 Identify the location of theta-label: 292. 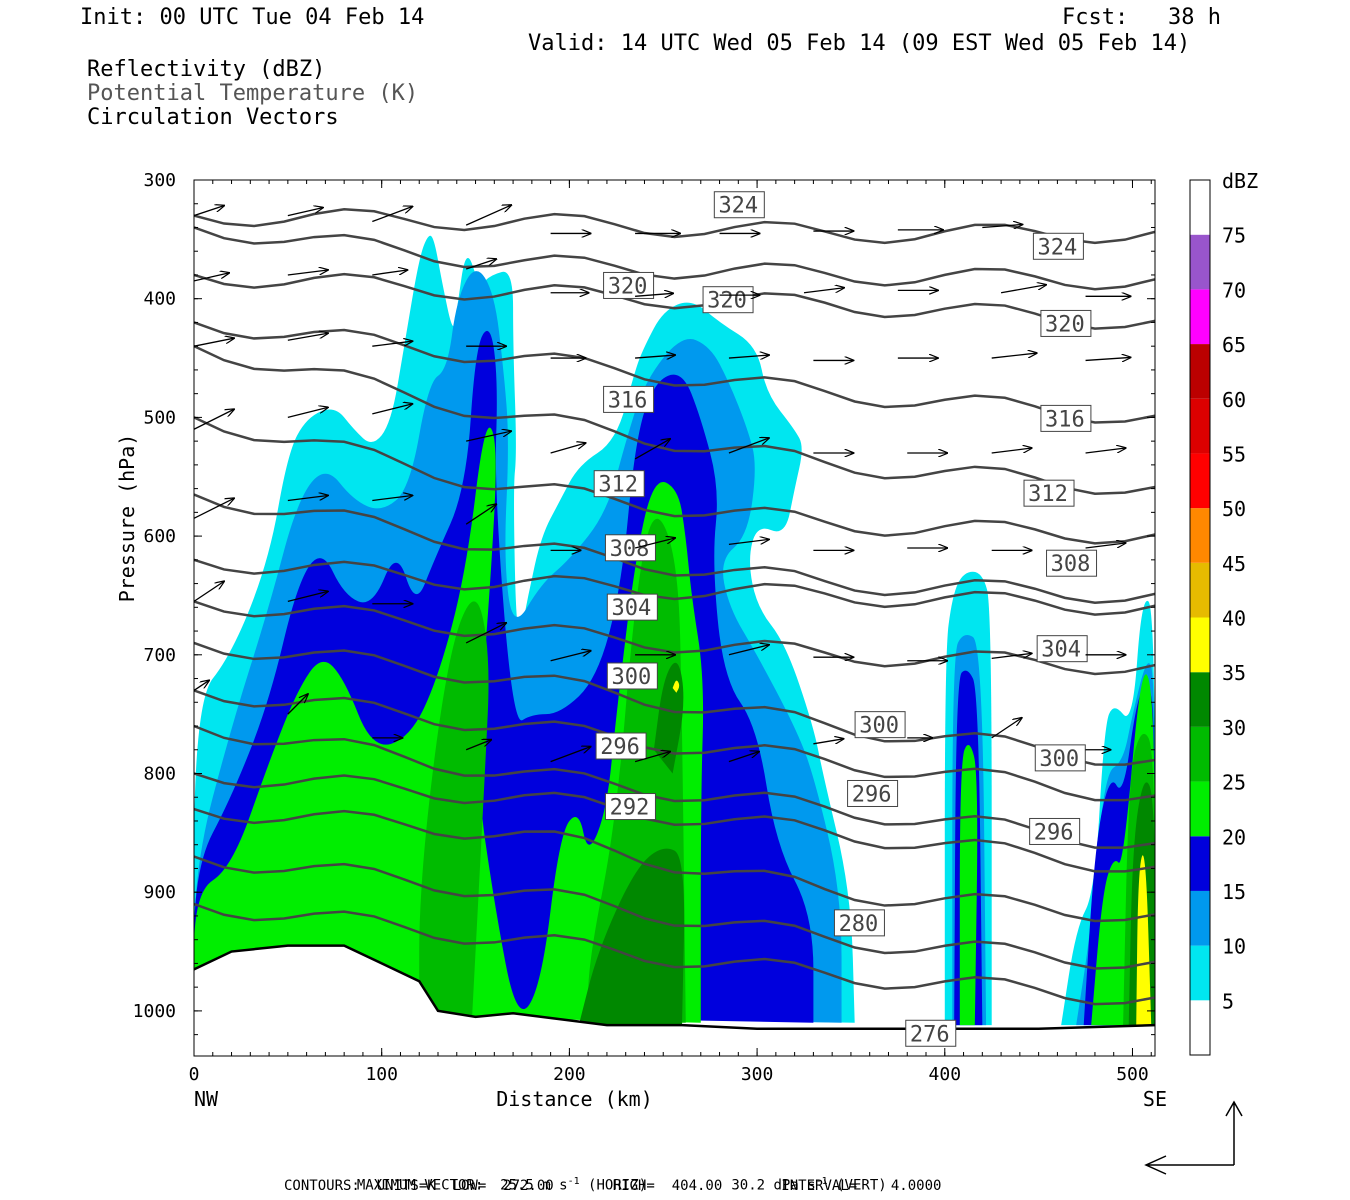
(630, 808).